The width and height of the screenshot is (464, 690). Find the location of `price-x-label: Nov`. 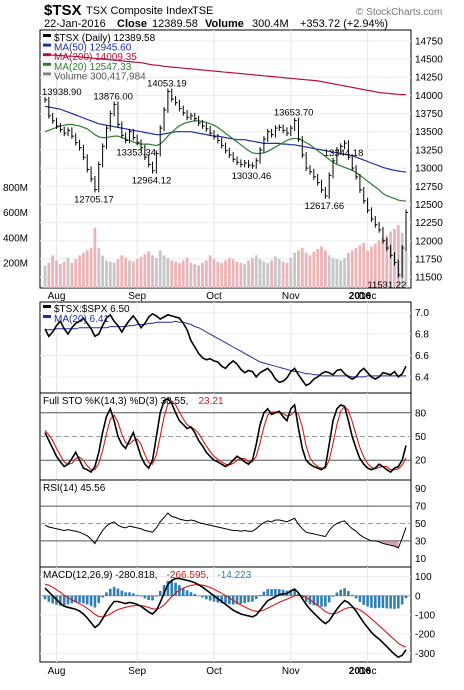

price-x-label: Nov is located at coordinates (291, 296).